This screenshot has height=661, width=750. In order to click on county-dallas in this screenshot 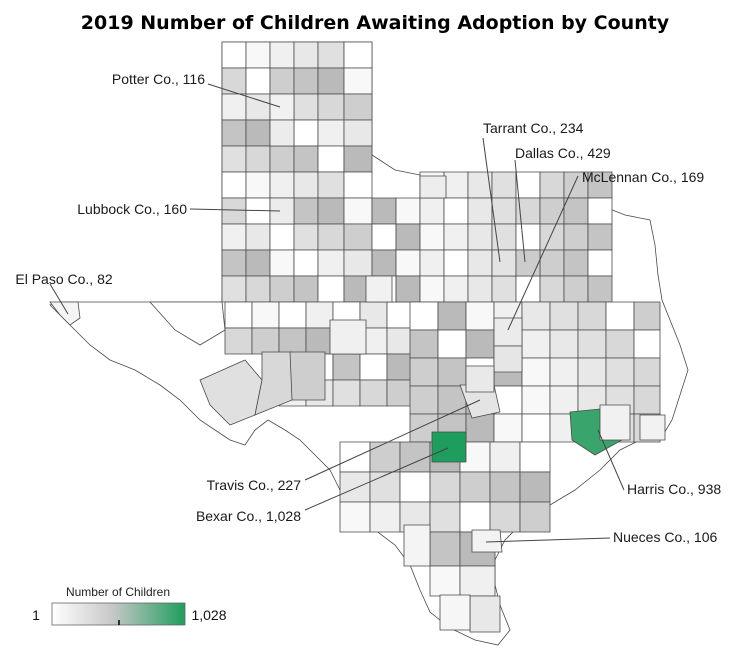, I will do `click(528, 263)`.